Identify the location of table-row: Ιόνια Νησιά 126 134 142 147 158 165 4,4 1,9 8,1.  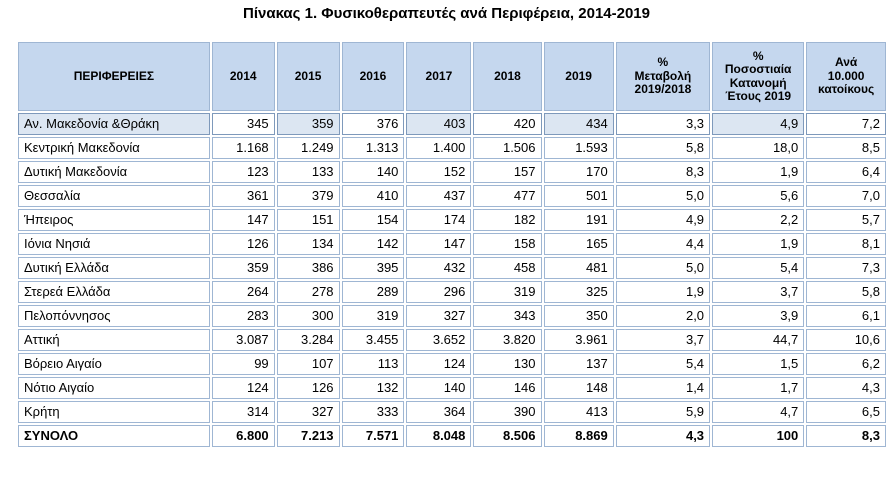
(452, 244).